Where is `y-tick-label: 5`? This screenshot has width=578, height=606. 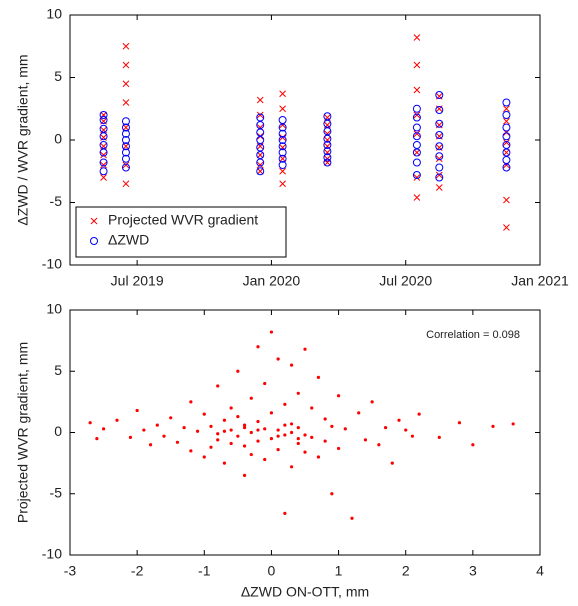 y-tick-label: 5 is located at coordinates (58, 76).